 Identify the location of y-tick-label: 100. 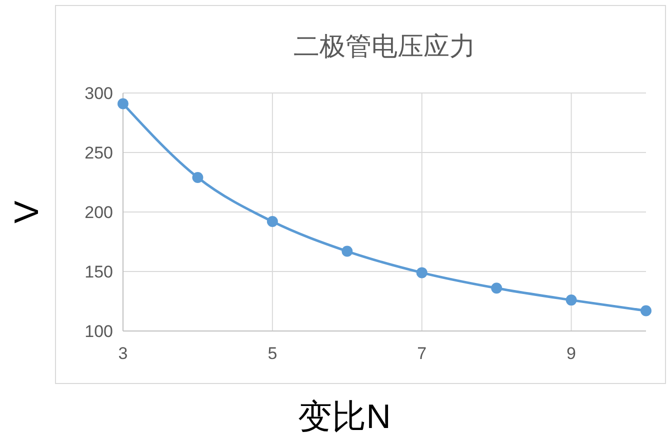
(98, 331).